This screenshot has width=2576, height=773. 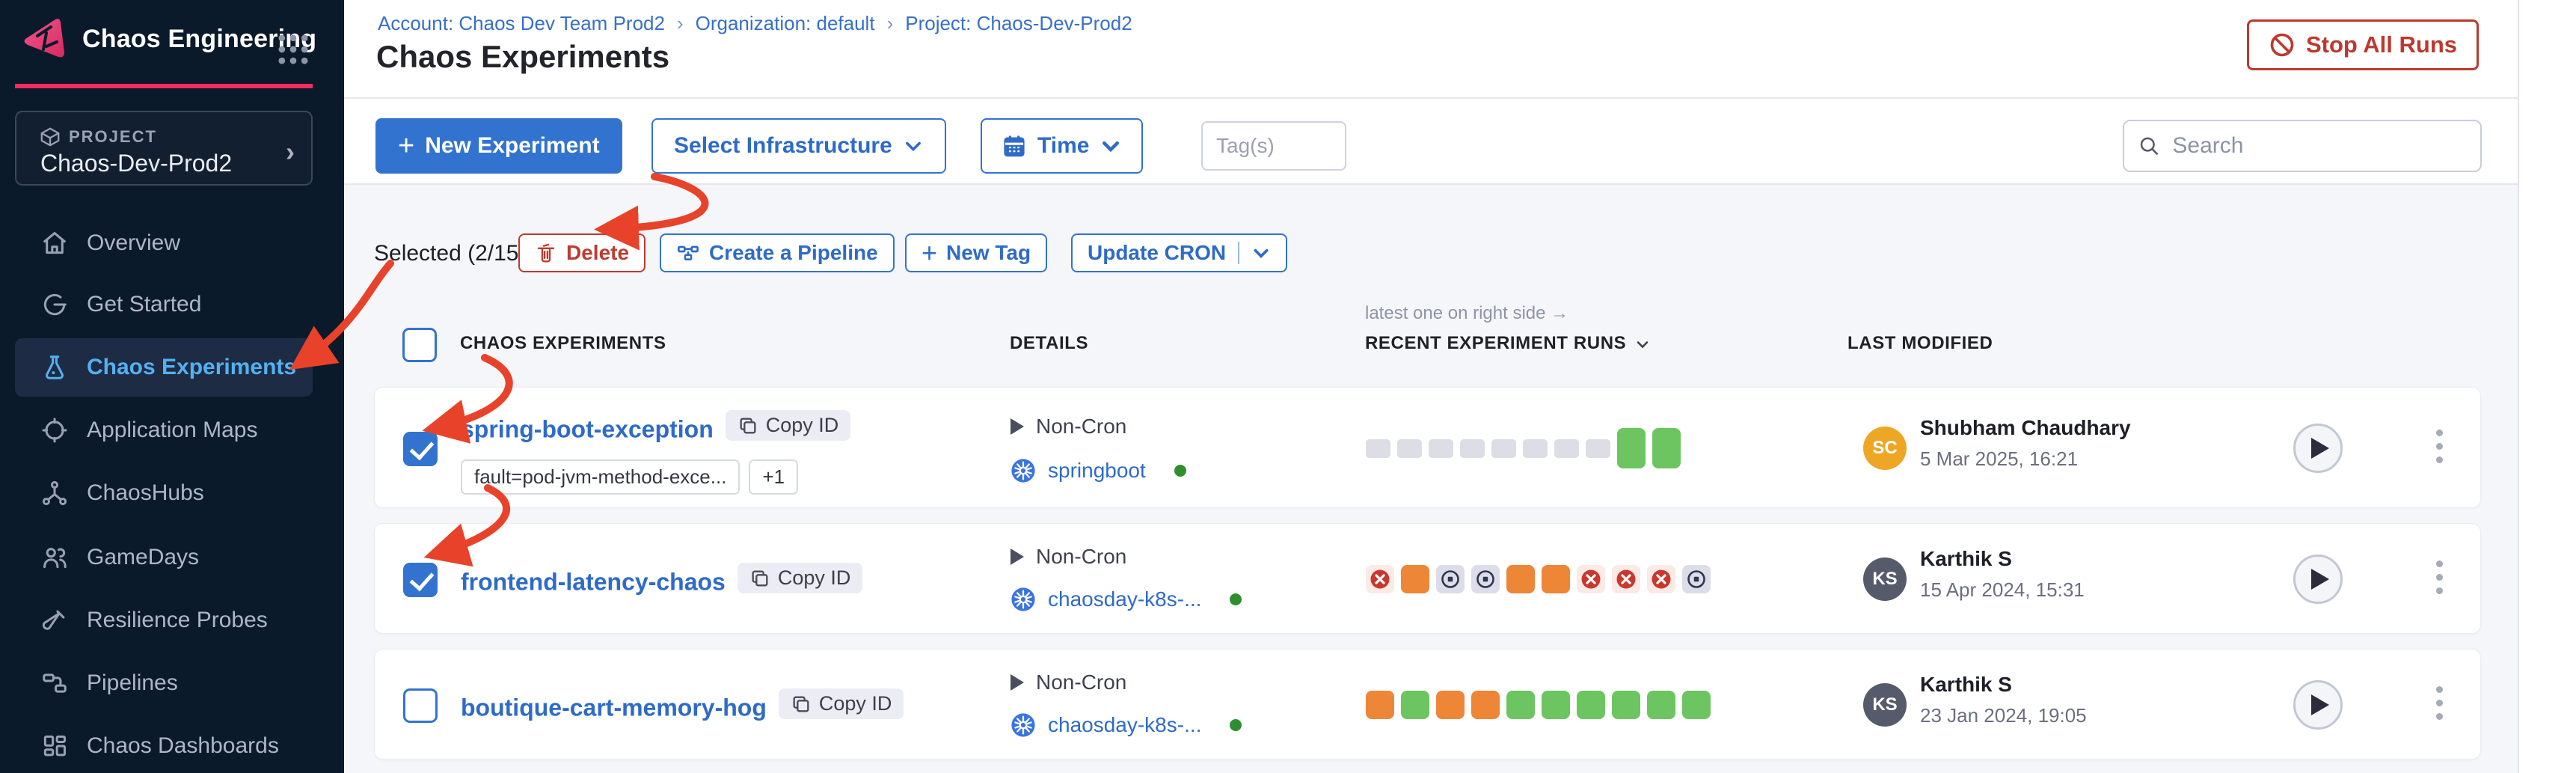 I want to click on update-cron-button: Update CRON, so click(x=1179, y=252).